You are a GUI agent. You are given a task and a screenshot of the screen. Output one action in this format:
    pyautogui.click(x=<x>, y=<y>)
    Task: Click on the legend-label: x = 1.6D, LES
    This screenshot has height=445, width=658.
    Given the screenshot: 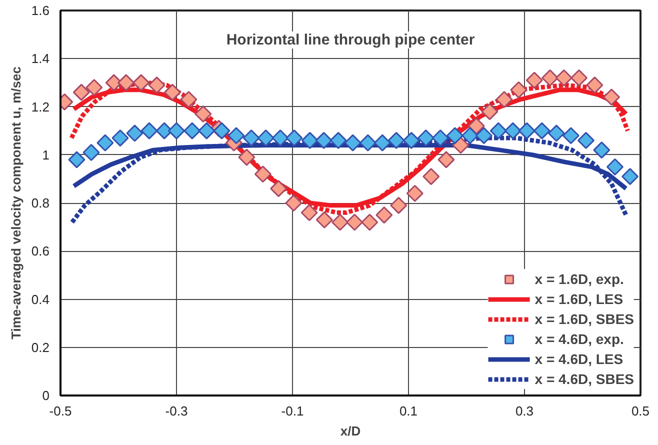 What is the action you would take?
    pyautogui.click(x=579, y=299)
    